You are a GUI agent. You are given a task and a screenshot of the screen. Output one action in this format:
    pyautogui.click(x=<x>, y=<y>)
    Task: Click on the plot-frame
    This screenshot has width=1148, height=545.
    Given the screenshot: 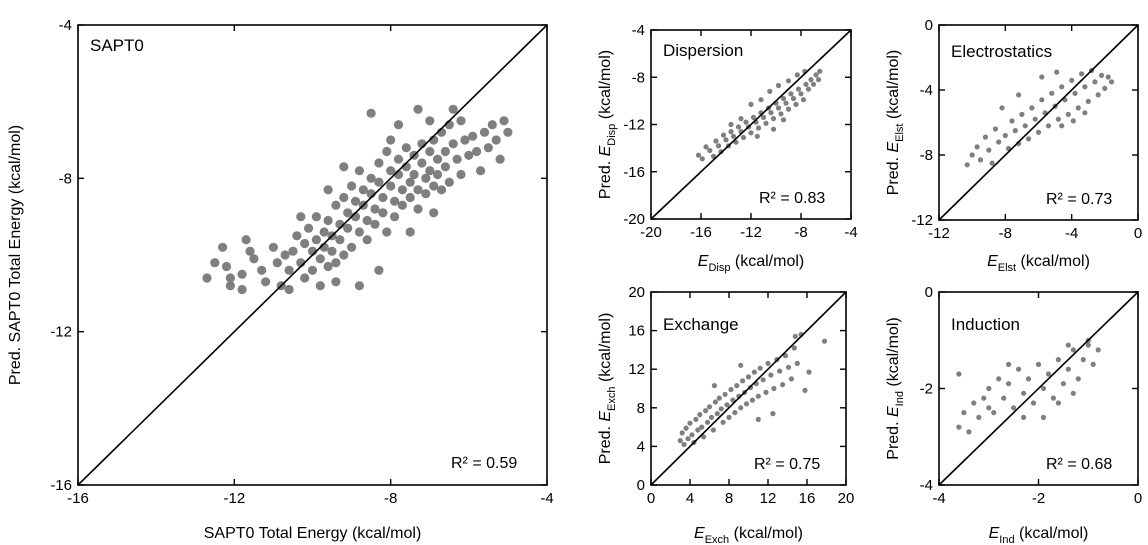 What is the action you would take?
    pyautogui.click(x=1038, y=122)
    